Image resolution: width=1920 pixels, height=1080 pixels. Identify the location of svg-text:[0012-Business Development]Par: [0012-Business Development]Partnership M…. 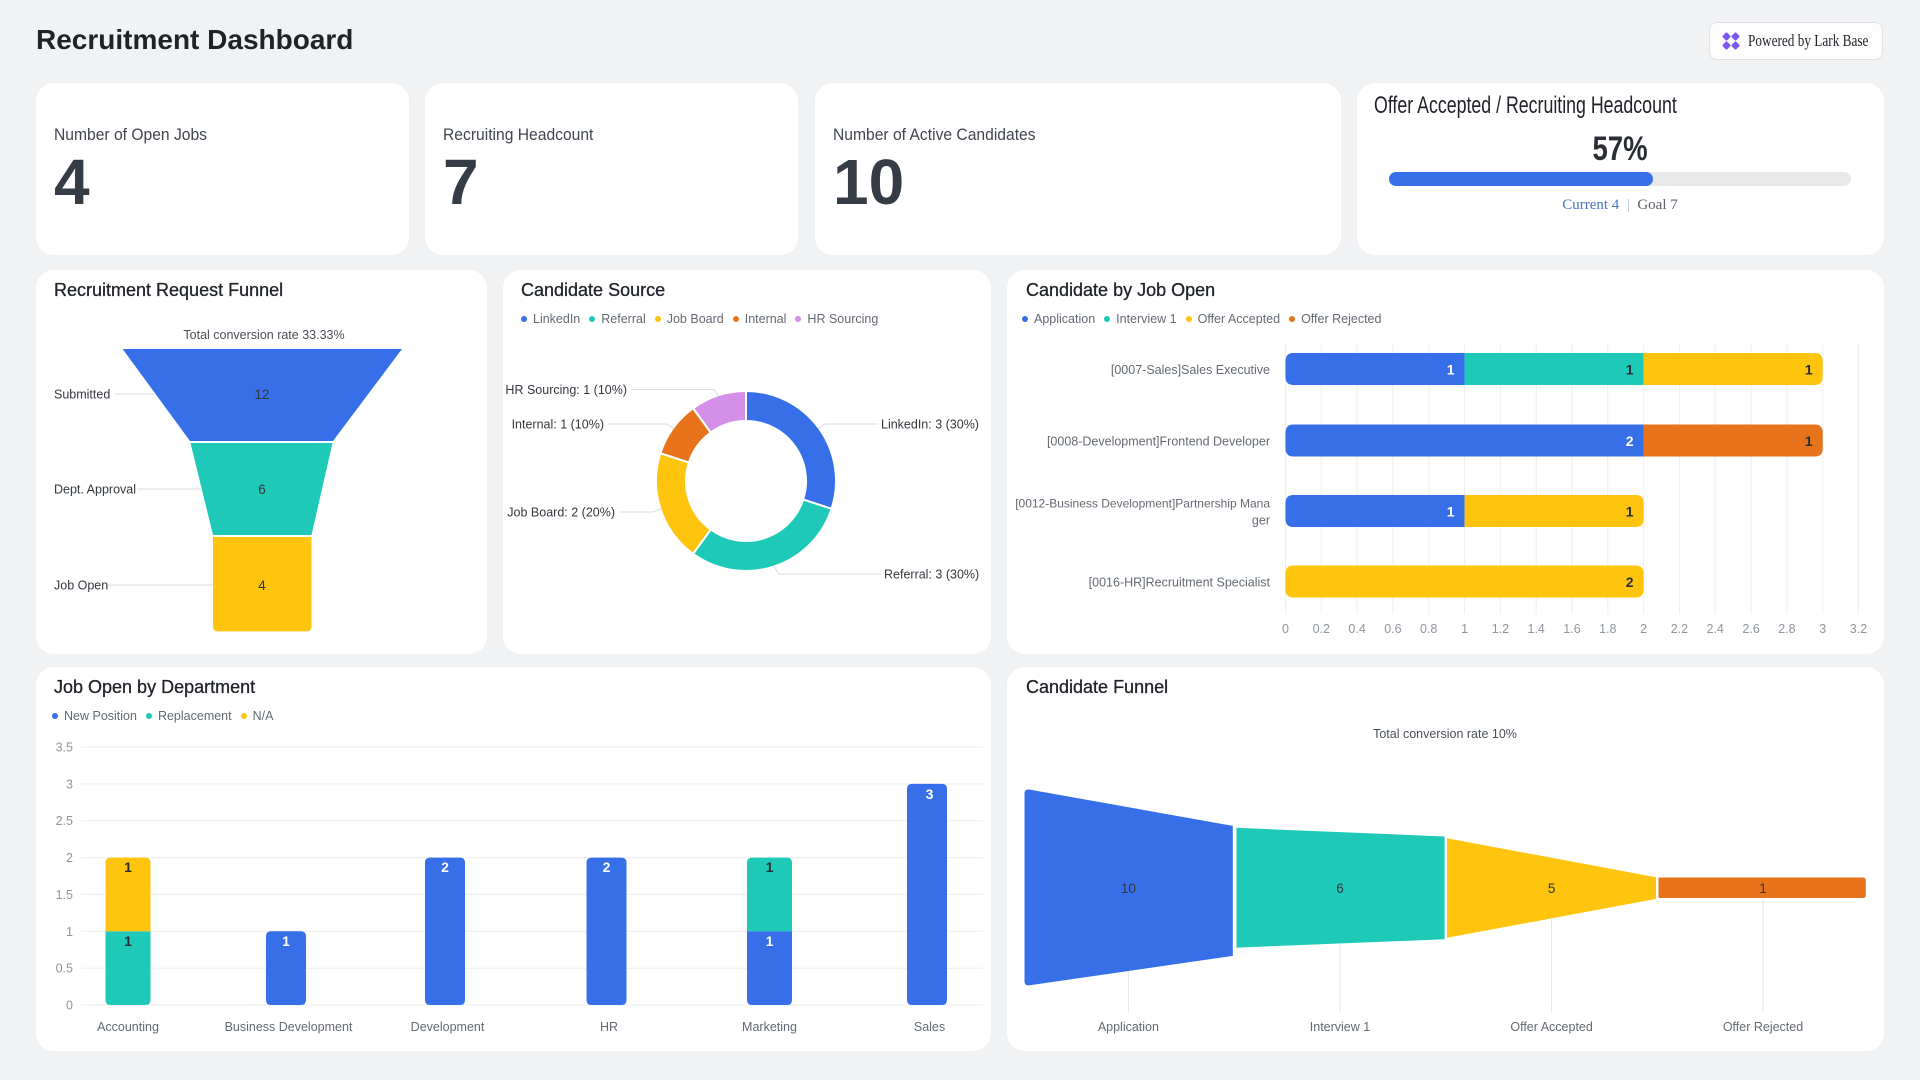
(1142, 504).